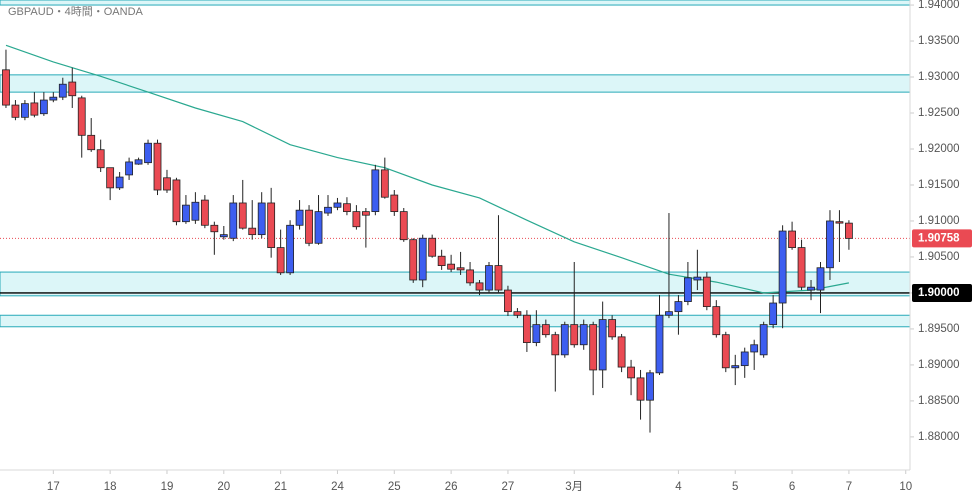  What do you see at coordinates (939, 185) in the screenshot?
I see `y-tick-label: 1.91500` at bounding box center [939, 185].